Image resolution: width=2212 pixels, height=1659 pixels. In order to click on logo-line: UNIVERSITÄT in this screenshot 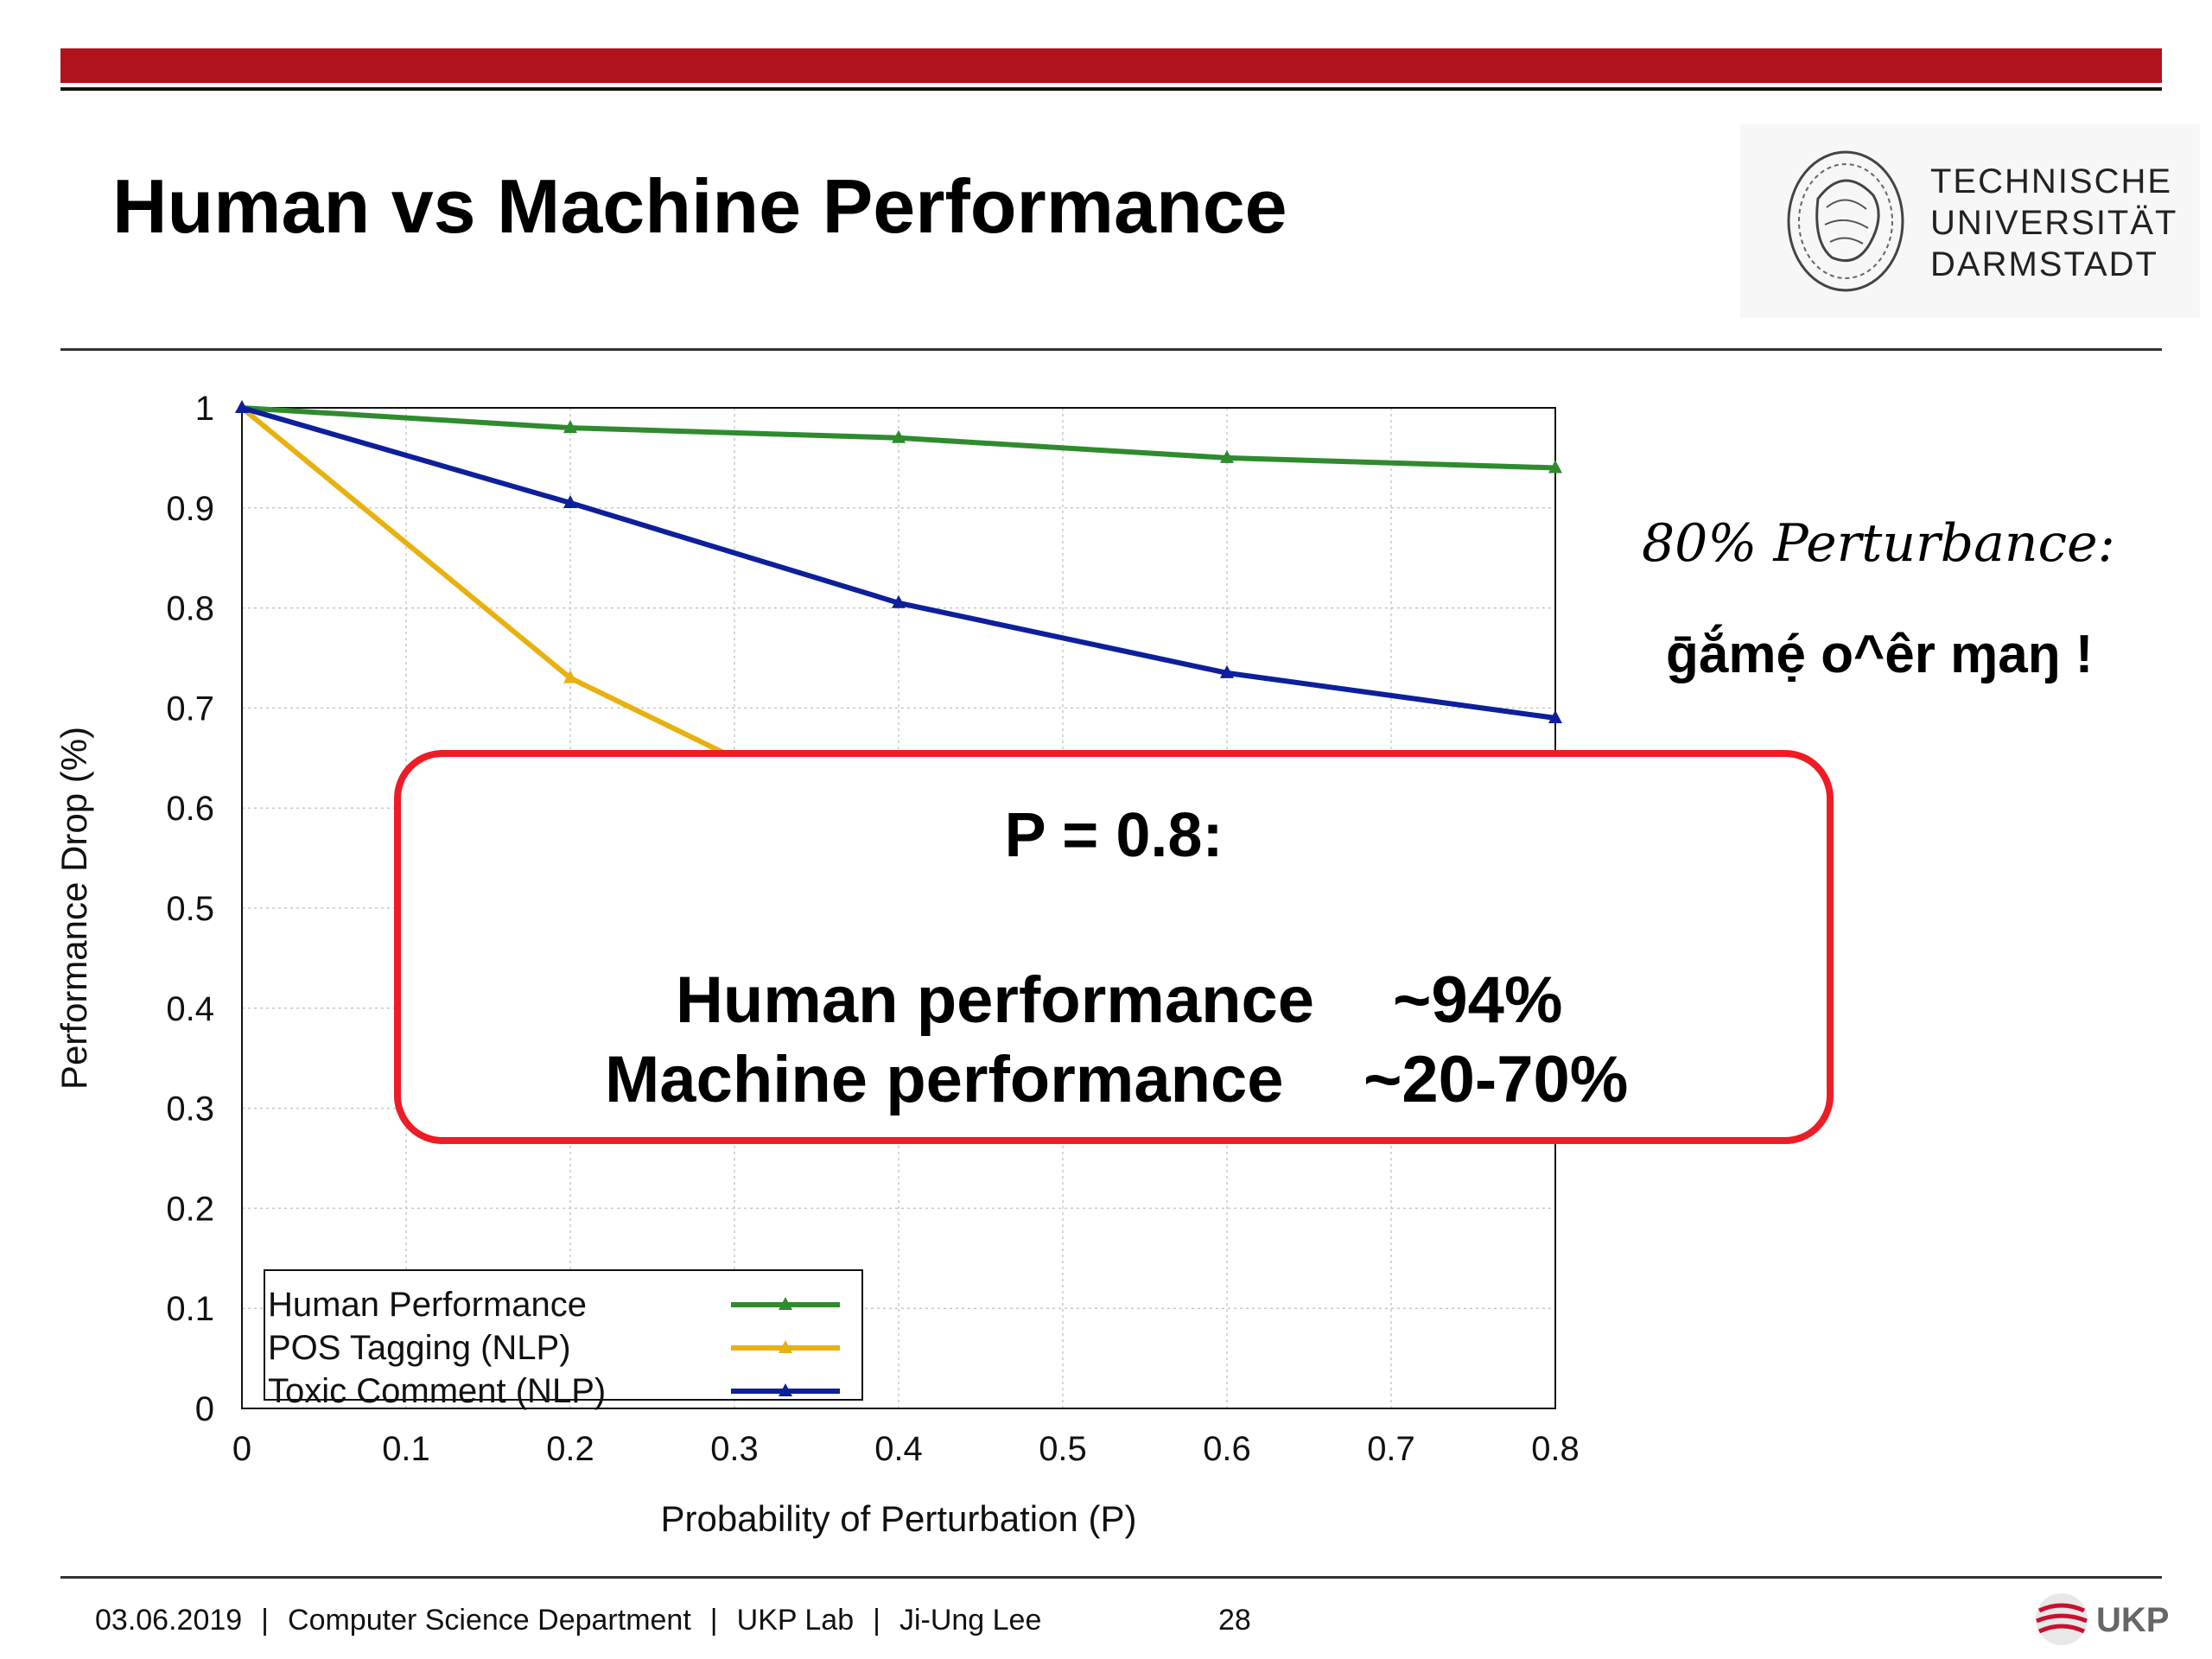, I will do `click(2054, 223)`.